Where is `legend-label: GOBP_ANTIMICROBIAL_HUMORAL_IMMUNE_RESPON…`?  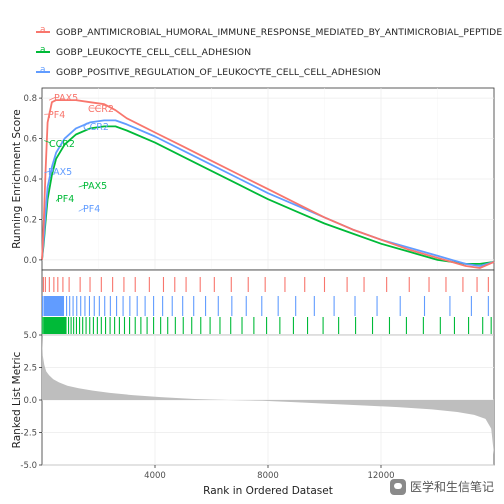 legend-label: GOBP_ANTIMICROBIAL_HUMORAL_IMMUNE_RESPON… is located at coordinates (279, 32).